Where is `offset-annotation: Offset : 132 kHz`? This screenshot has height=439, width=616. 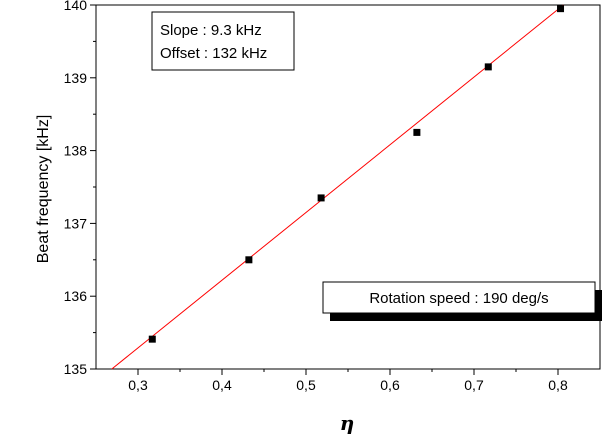
offset-annotation: Offset : 132 kHz is located at coordinates (213, 53).